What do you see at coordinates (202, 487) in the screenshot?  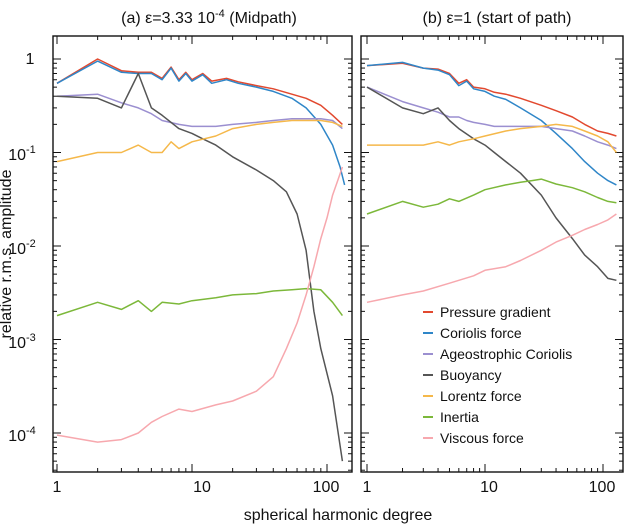 I see `a-x-tick-label-10: 10` at bounding box center [202, 487].